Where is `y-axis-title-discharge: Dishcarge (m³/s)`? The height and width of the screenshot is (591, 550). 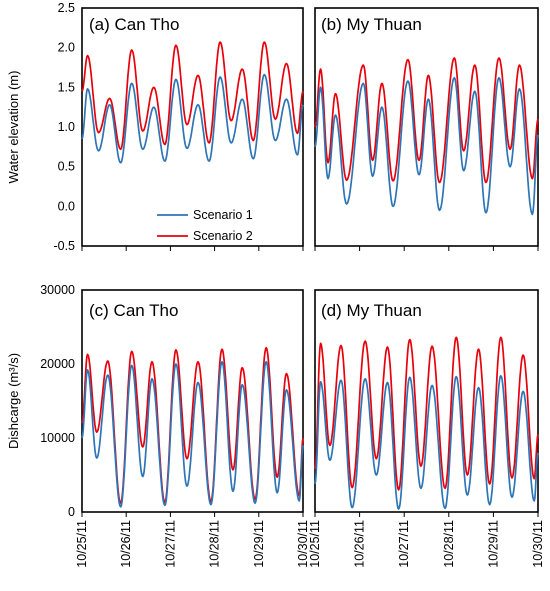
y-axis-title-discharge: Dishcarge (m³/s) is located at coordinates (13, 401).